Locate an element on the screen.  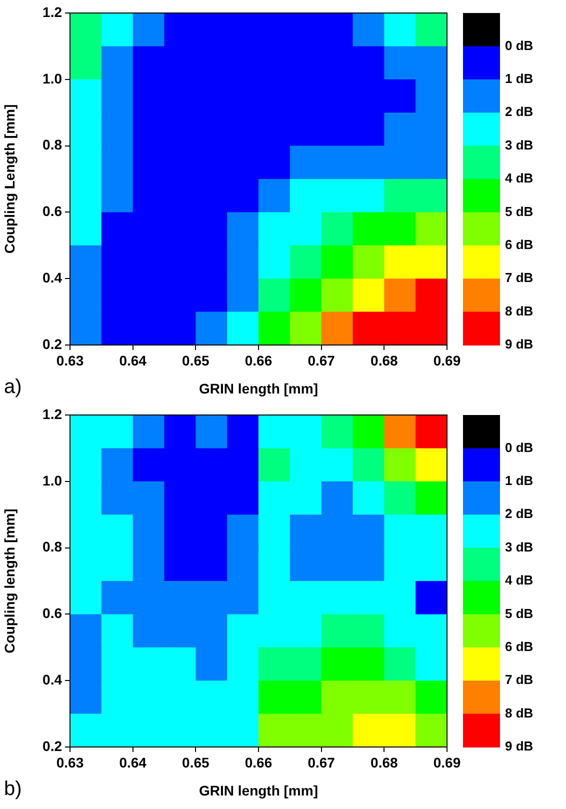
text: a) is located at coordinates (13, 387).